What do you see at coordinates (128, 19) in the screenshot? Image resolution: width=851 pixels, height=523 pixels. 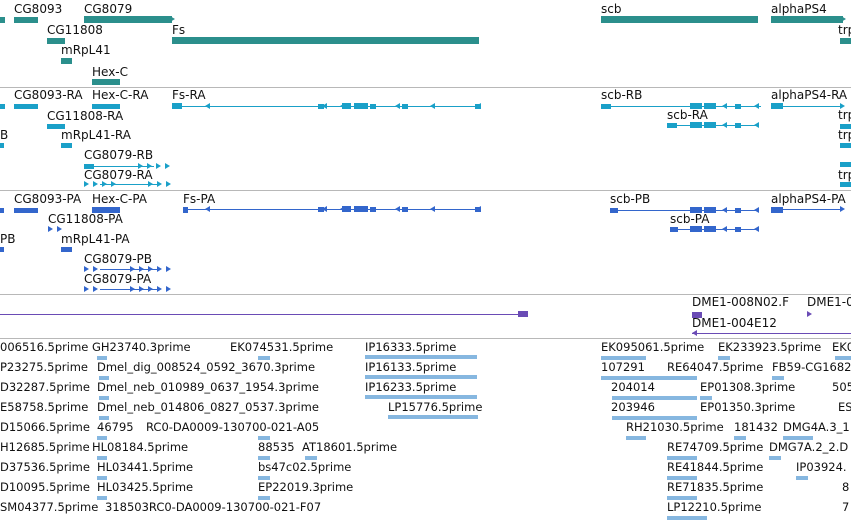 I see `gene-bar-cg8079` at bounding box center [128, 19].